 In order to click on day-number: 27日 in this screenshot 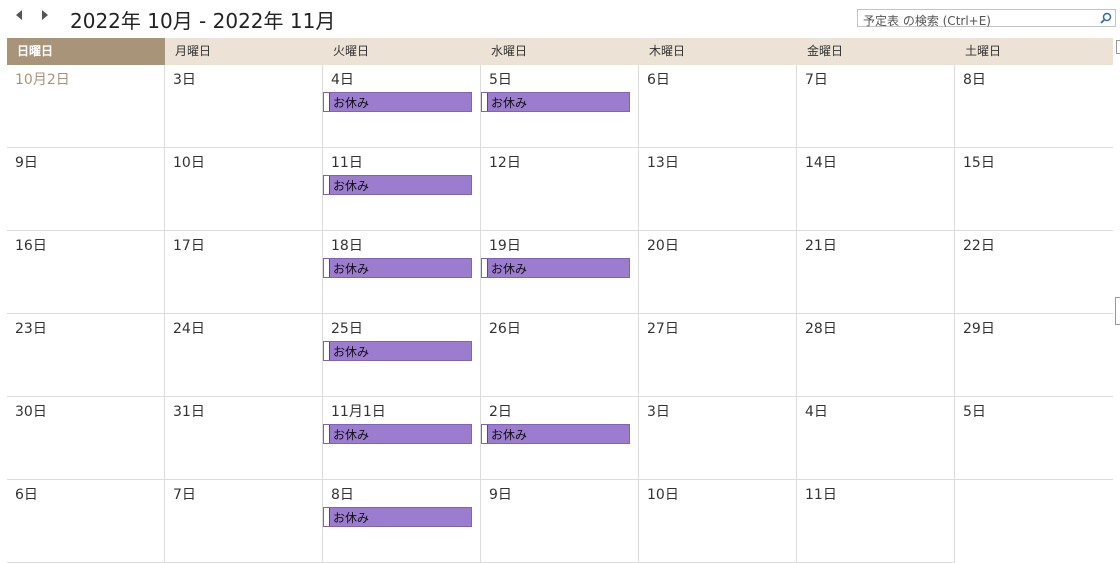, I will do `click(663, 329)`.